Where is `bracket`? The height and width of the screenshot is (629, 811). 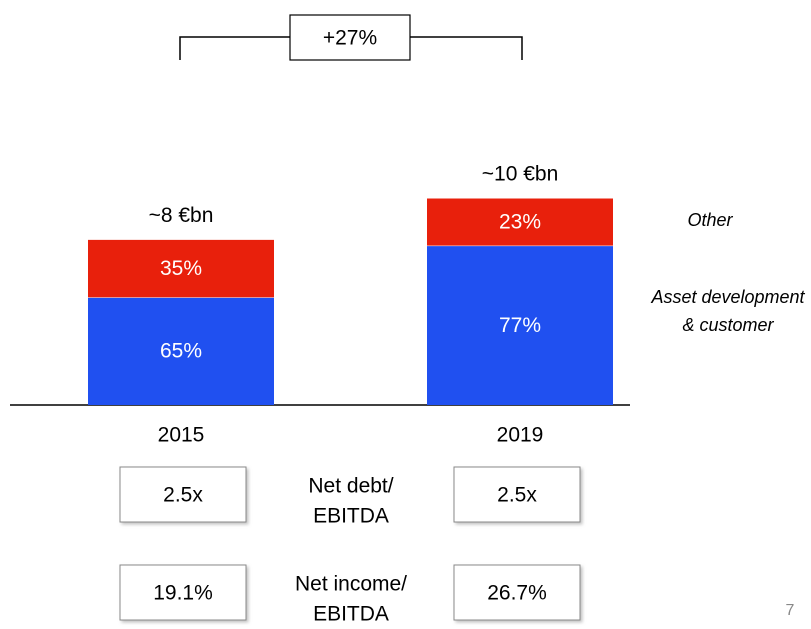
bracket is located at coordinates (351, 48).